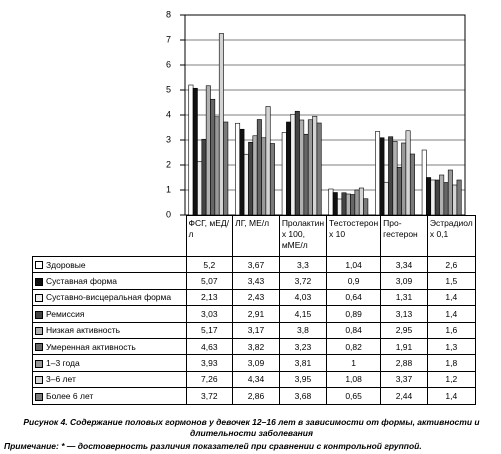 The height and width of the screenshot is (454, 501). I want to click on legend-label: 3–6 лет, so click(61, 379).